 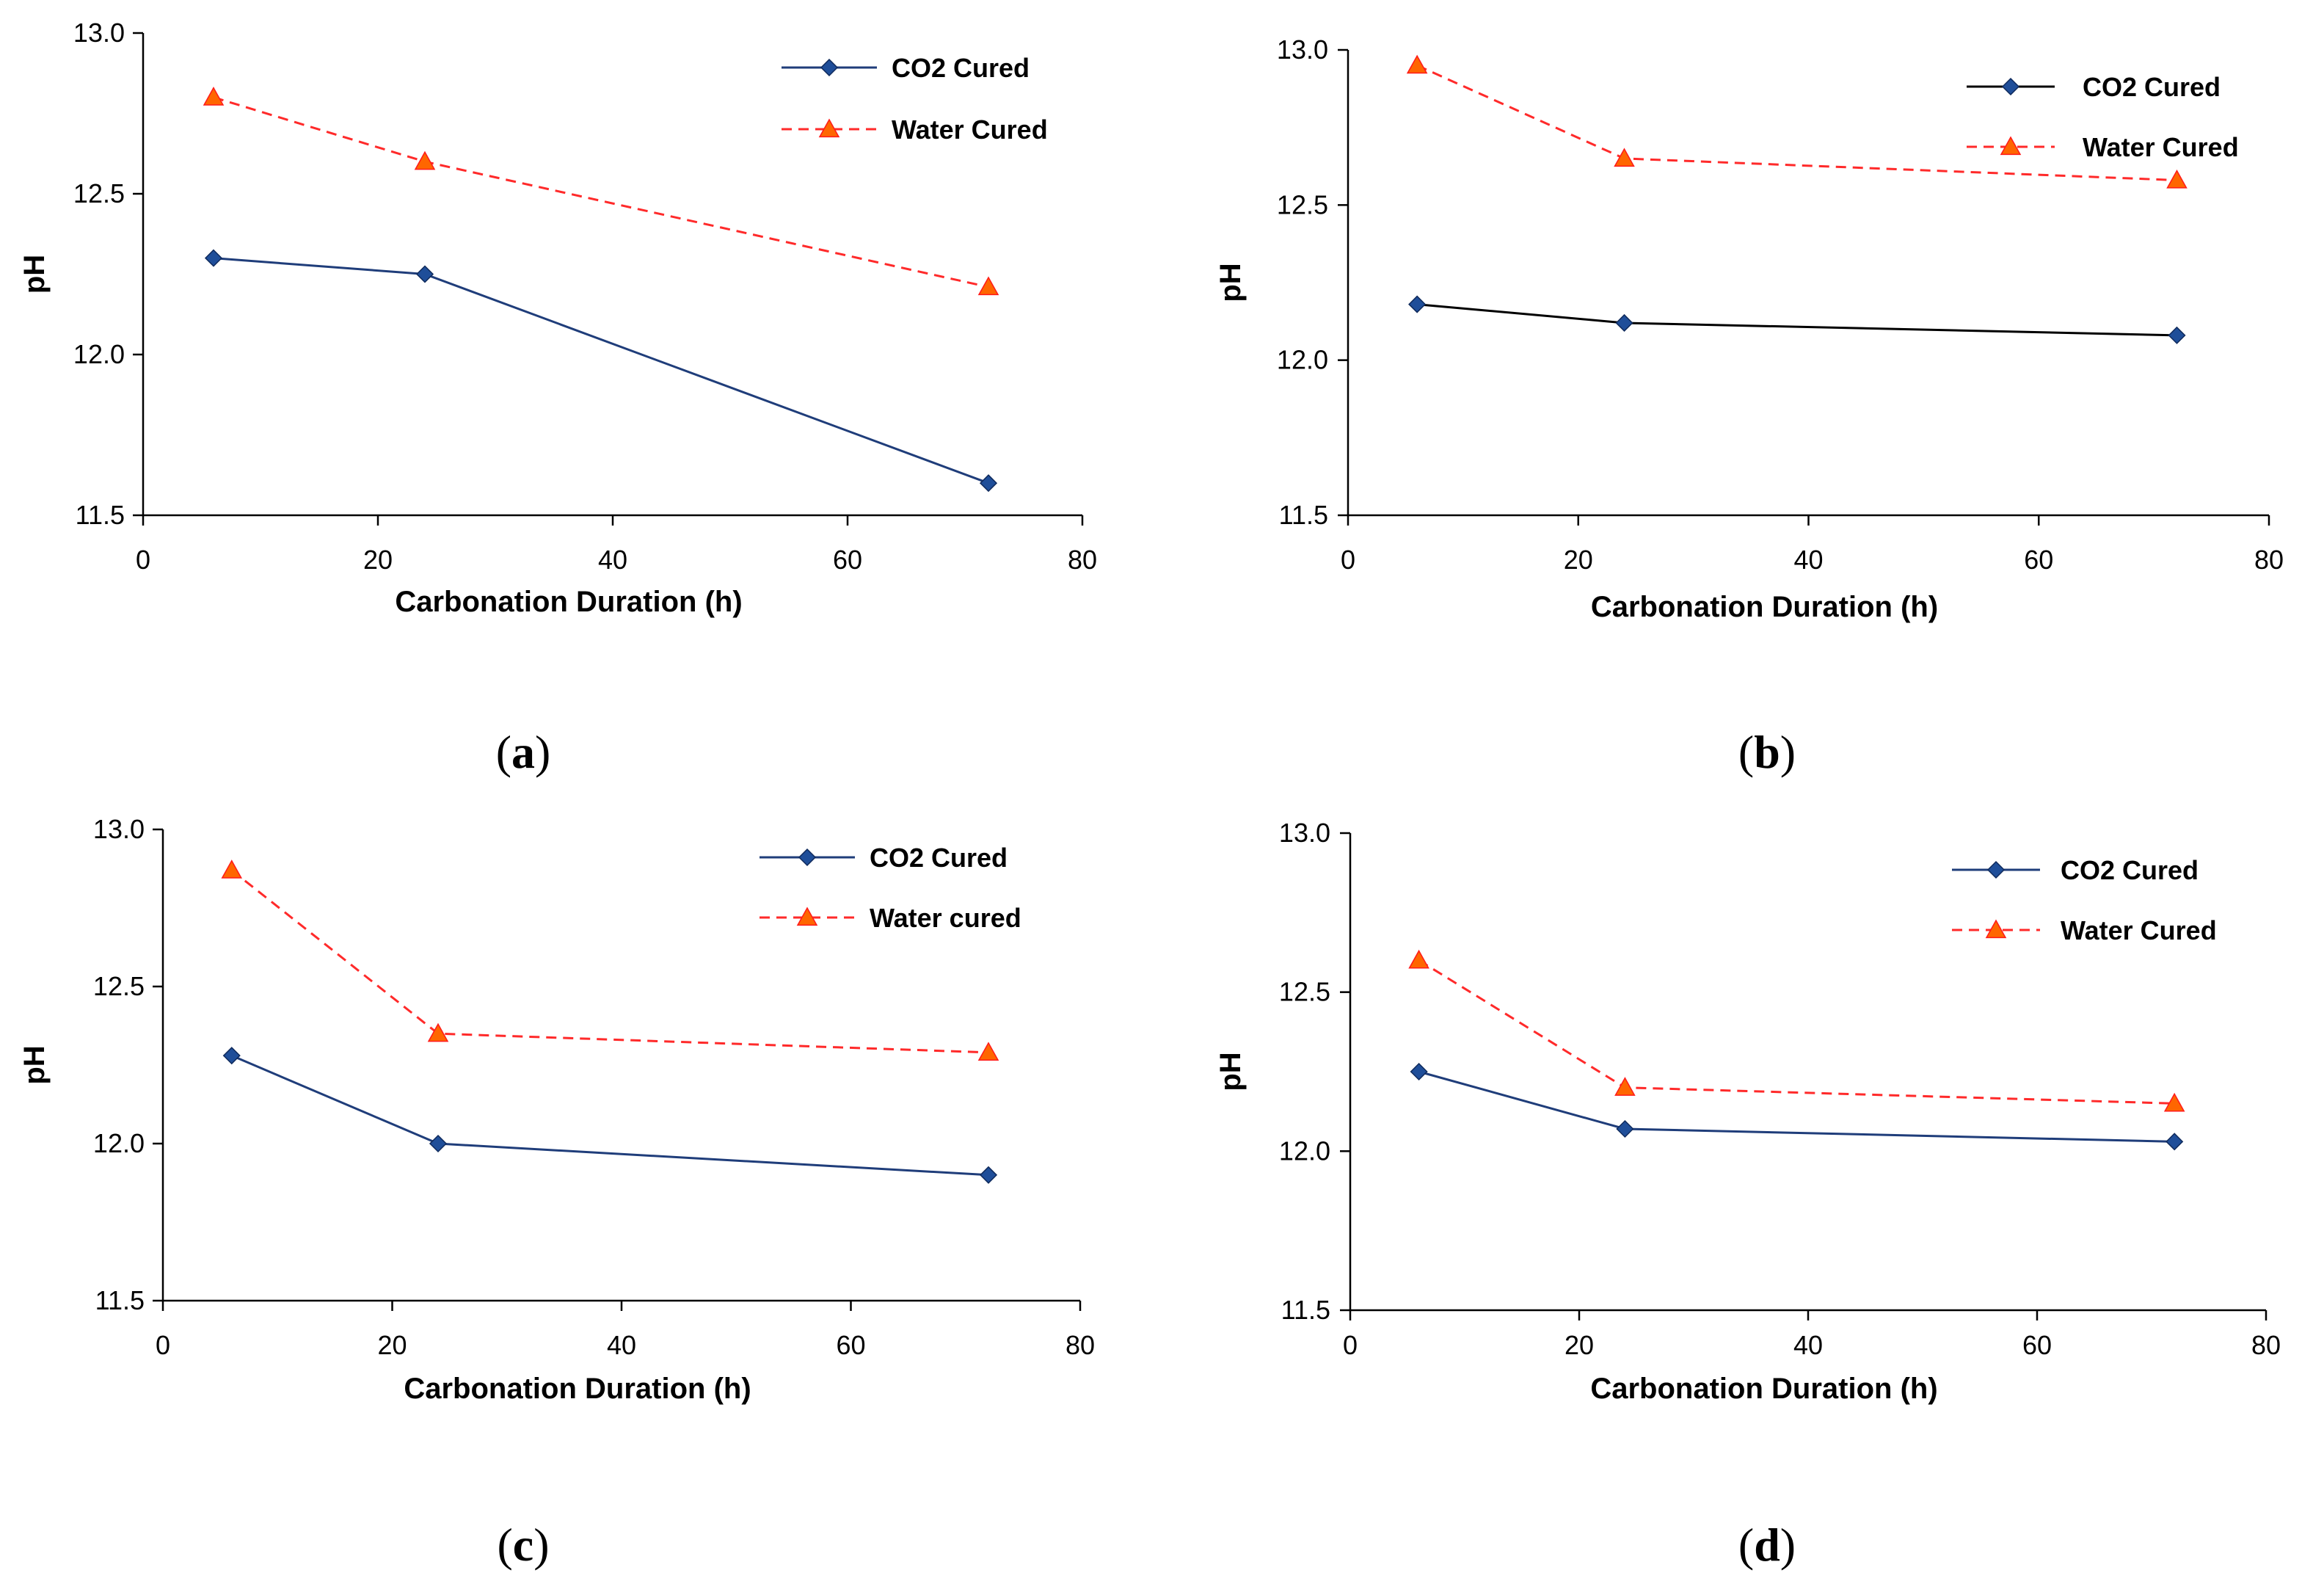 What do you see at coordinates (543, 752) in the screenshot?
I see `caption-a-suffix: )` at bounding box center [543, 752].